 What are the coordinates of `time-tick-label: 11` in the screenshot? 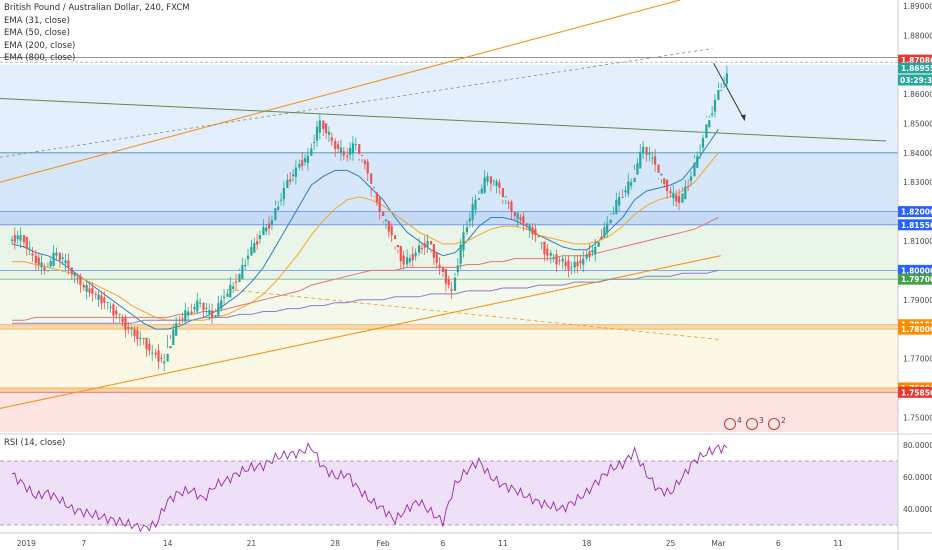 It's located at (838, 543).